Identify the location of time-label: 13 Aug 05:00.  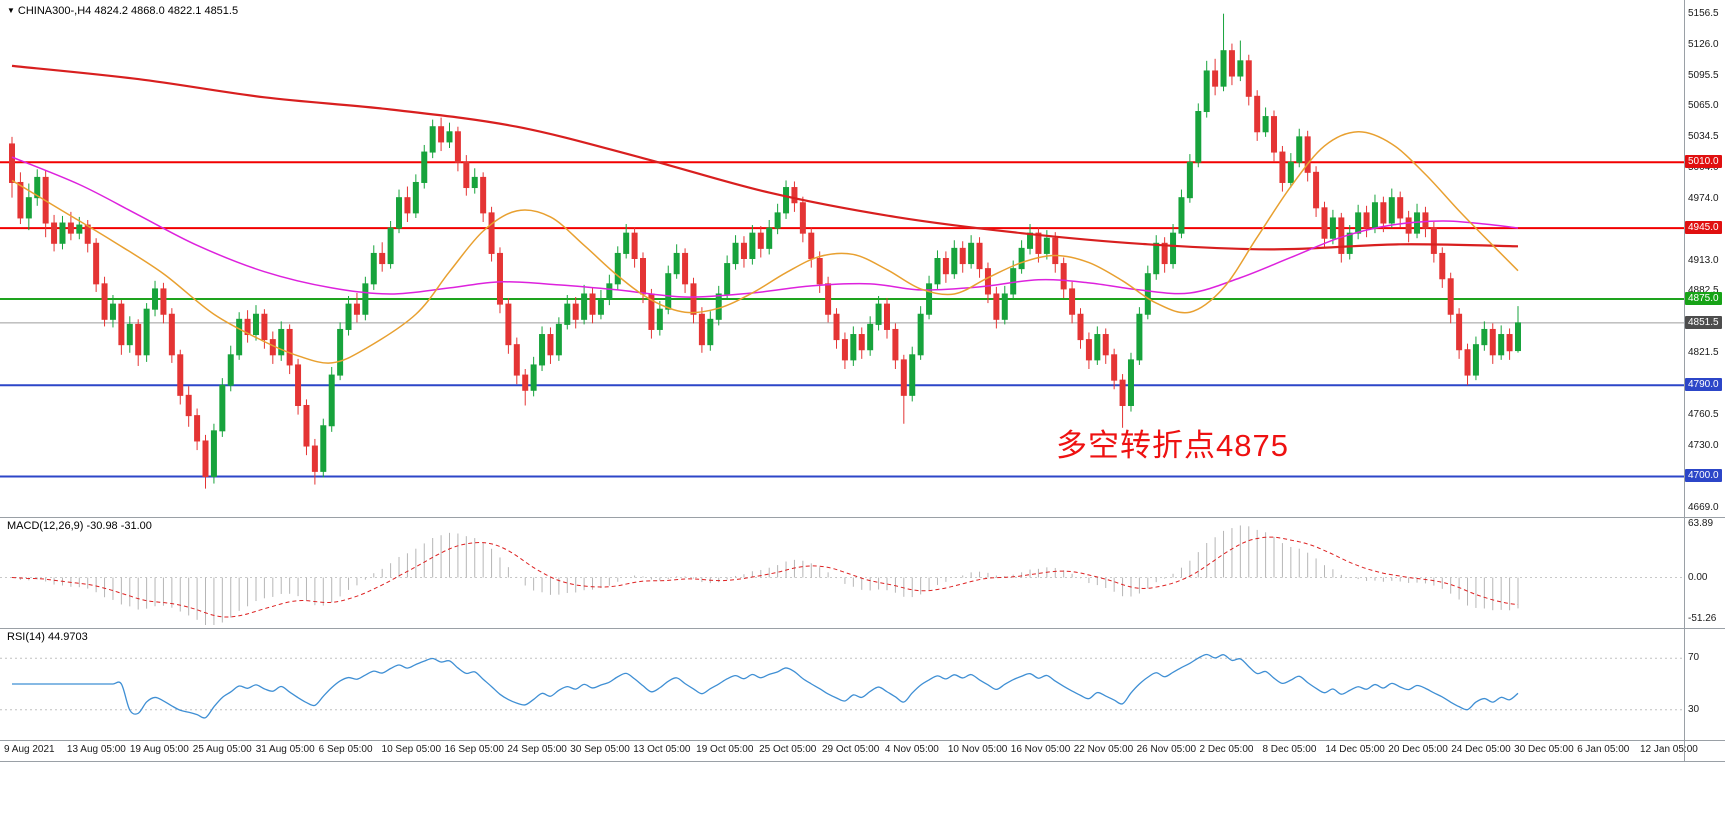
(96, 749).